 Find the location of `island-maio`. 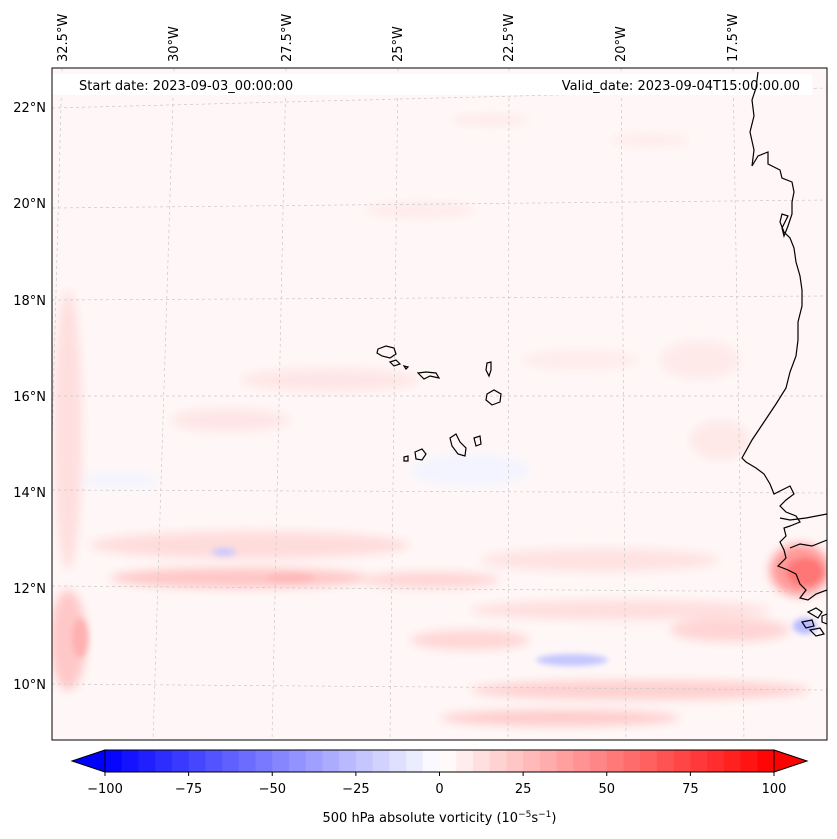

island-maio is located at coordinates (477, 441).